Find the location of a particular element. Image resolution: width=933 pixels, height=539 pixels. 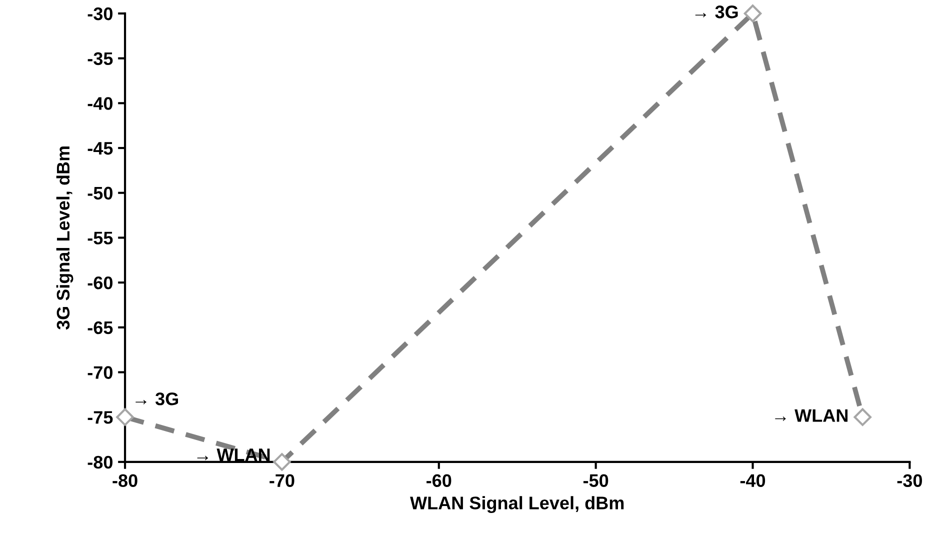

x-tick-label: -30 is located at coordinates (909, 481).